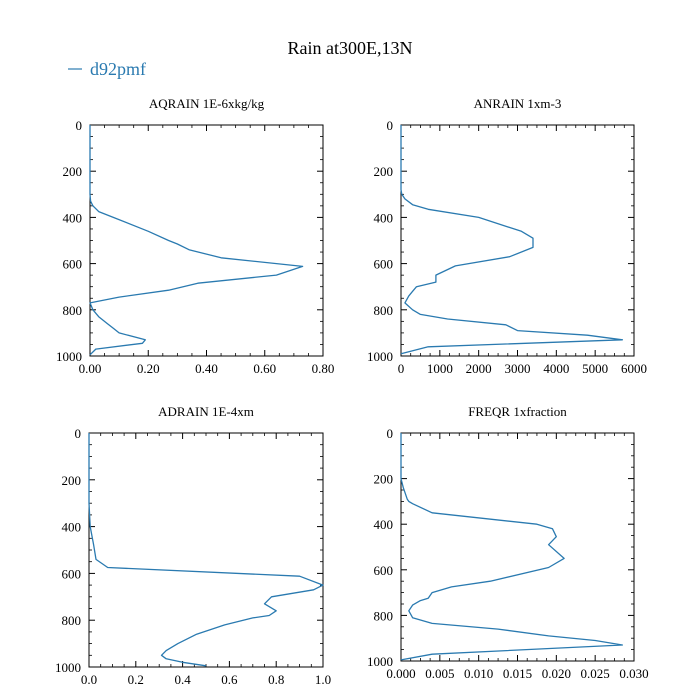 Image resolution: width=700 pixels, height=700 pixels. I want to click on x-tick-label: 0.00, so click(90, 368).